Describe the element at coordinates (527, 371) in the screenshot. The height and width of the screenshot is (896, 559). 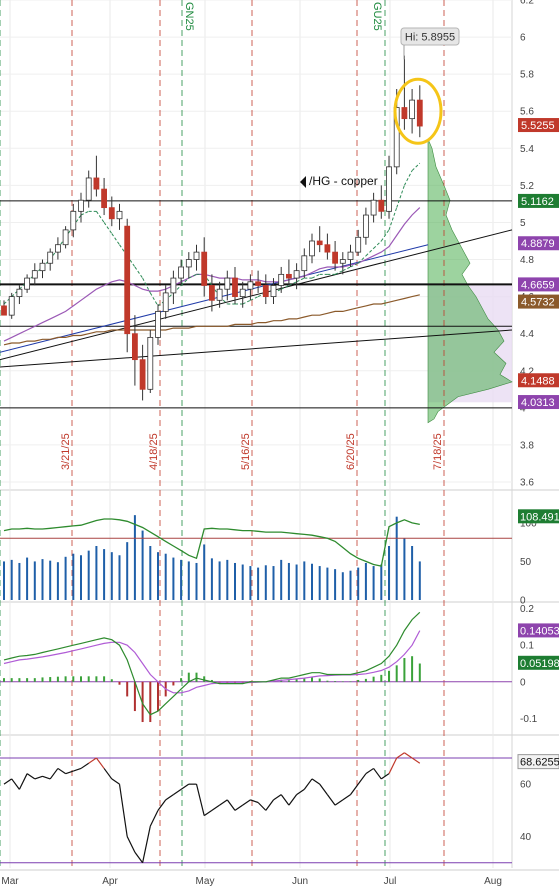
I see `y-tick-label: 4.2` at that location.